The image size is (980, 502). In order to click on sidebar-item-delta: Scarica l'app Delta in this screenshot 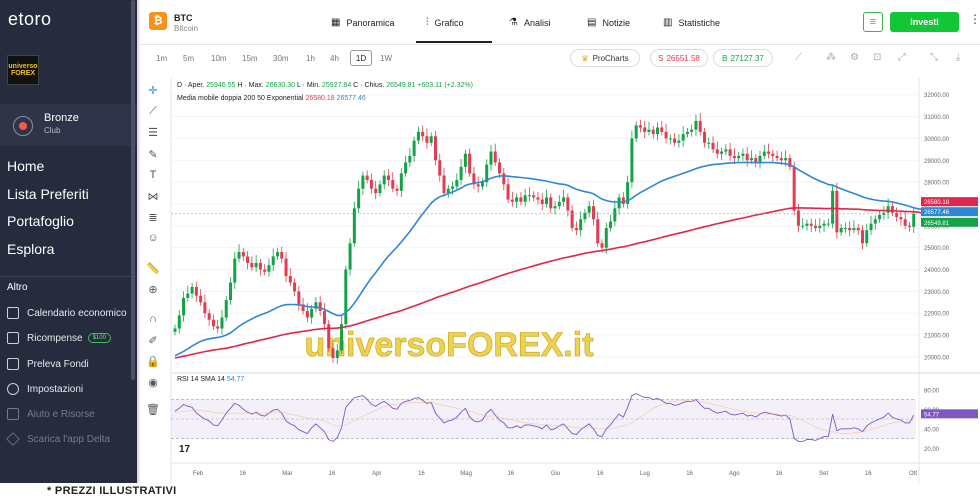, I will do `click(58, 439)`.